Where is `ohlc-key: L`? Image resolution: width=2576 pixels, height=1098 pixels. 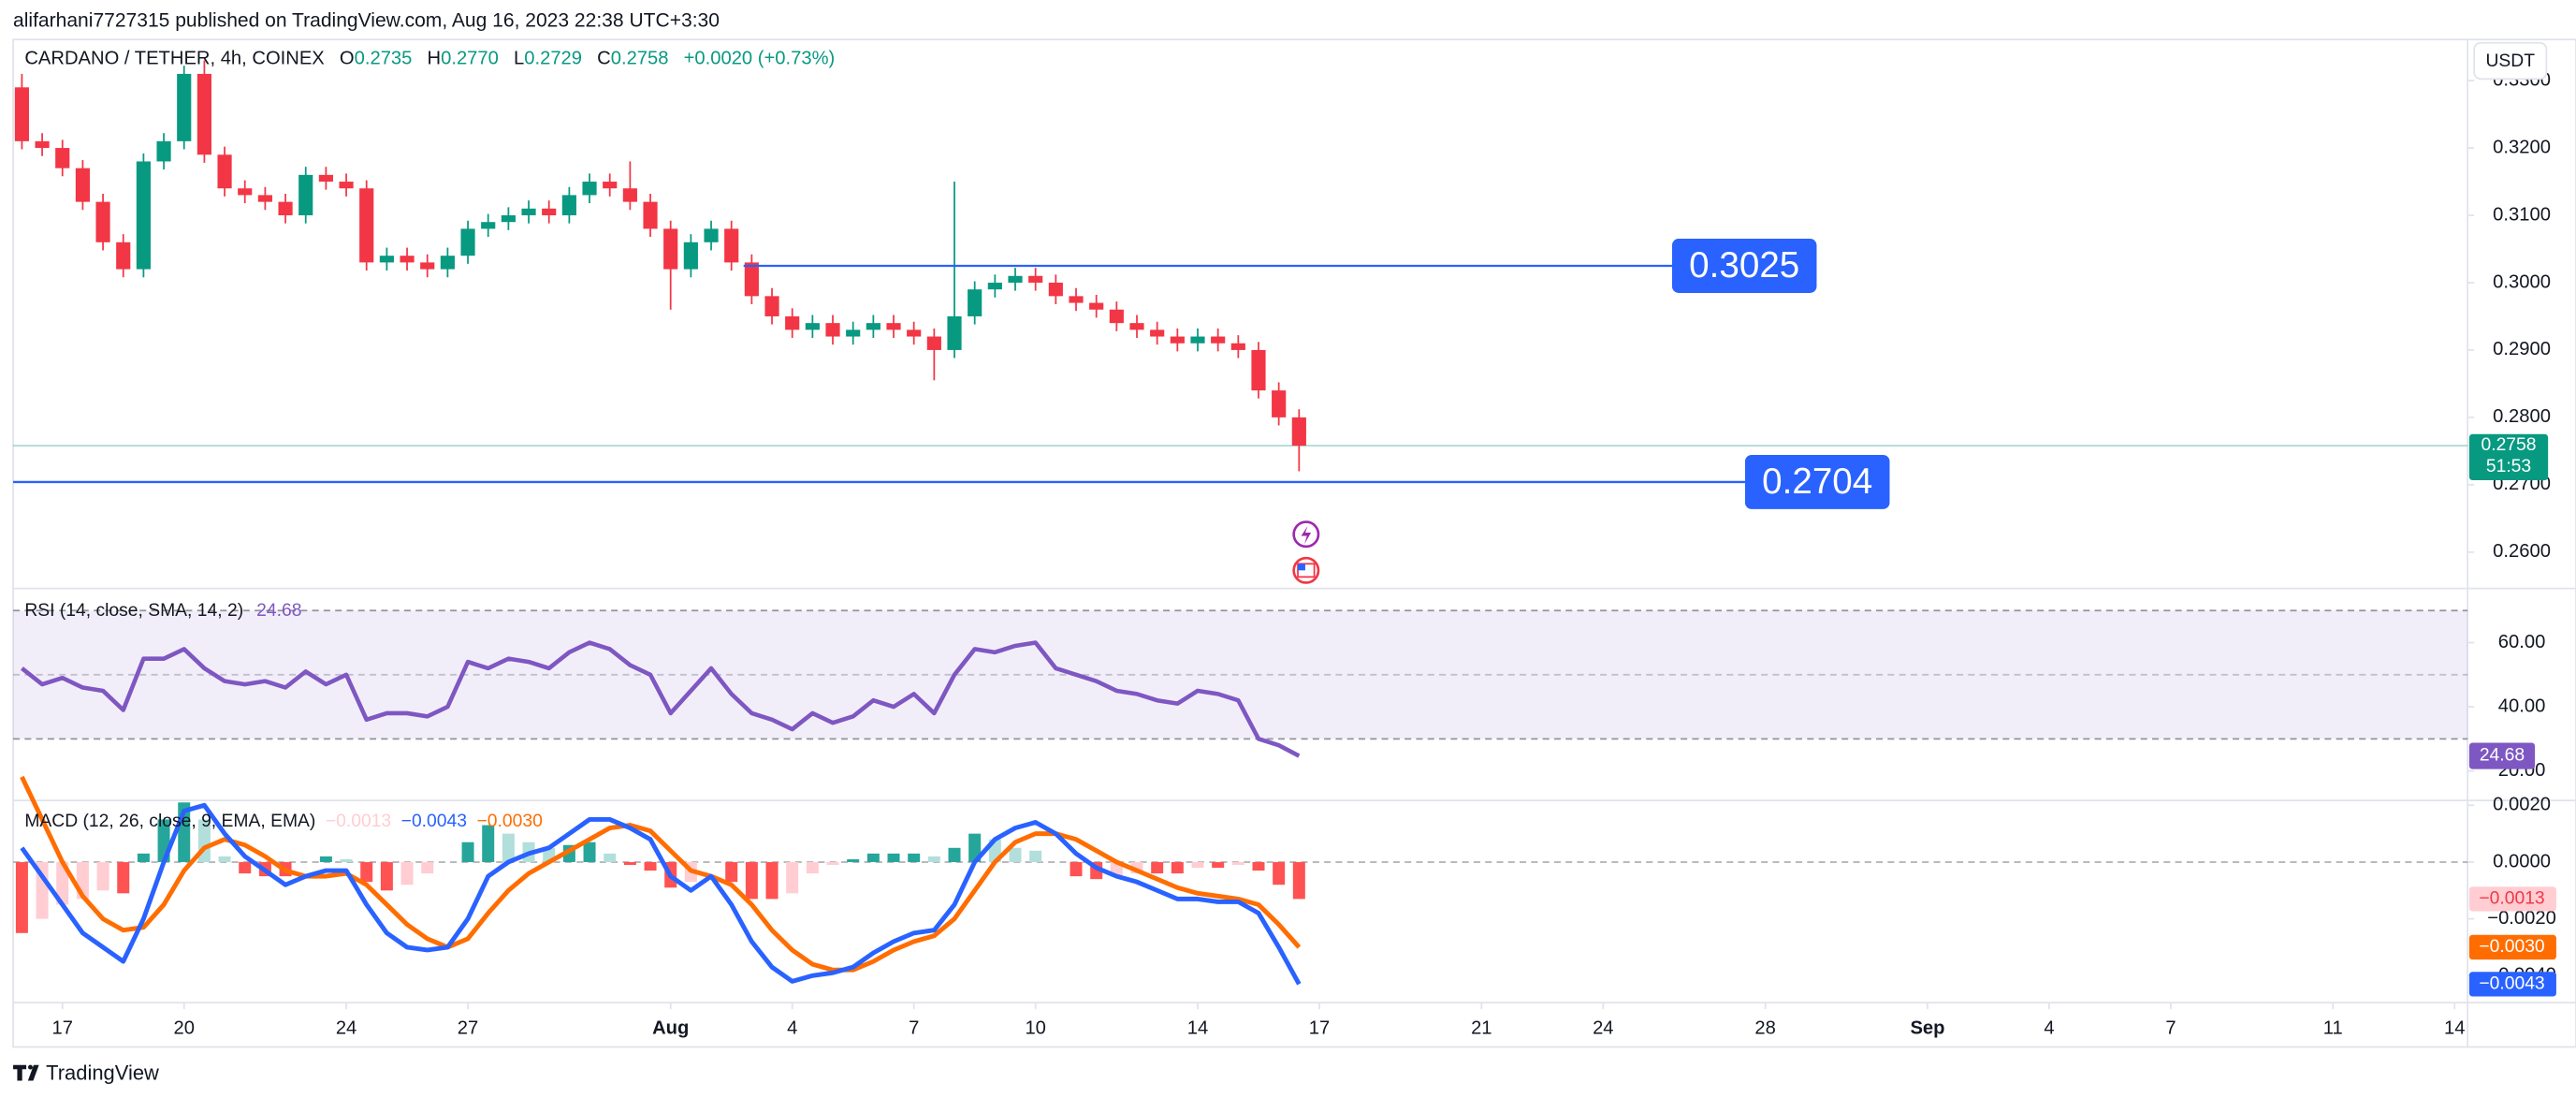 ohlc-key: L is located at coordinates (519, 59).